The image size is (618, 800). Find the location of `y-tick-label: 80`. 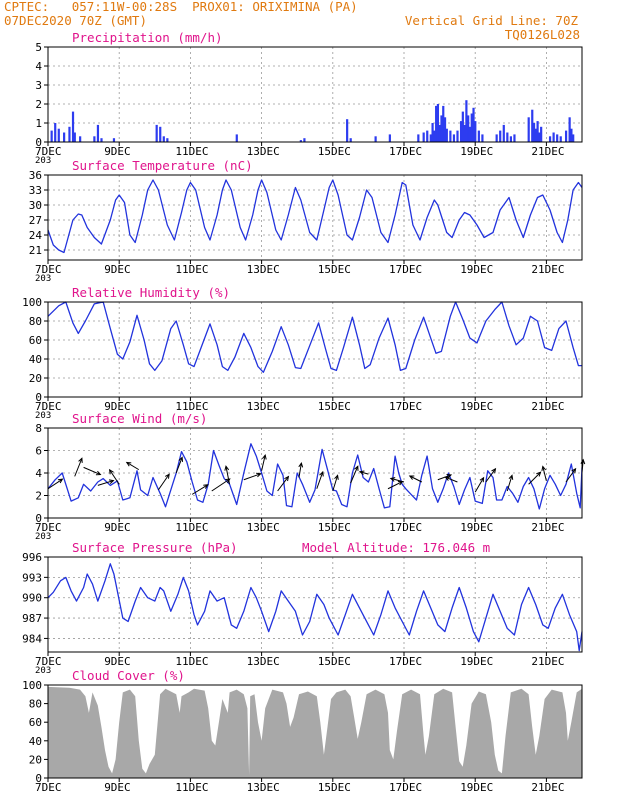

y-tick-label: 80 is located at coordinates (35, 704).